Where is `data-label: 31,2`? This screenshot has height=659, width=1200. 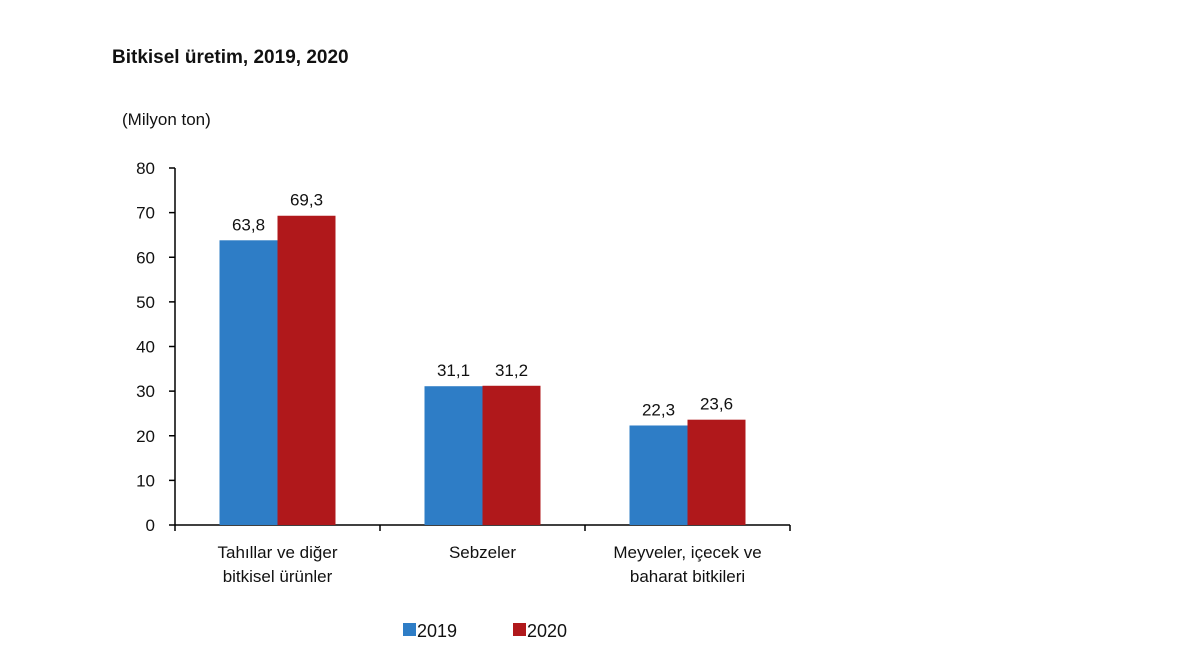 data-label: 31,2 is located at coordinates (511, 370).